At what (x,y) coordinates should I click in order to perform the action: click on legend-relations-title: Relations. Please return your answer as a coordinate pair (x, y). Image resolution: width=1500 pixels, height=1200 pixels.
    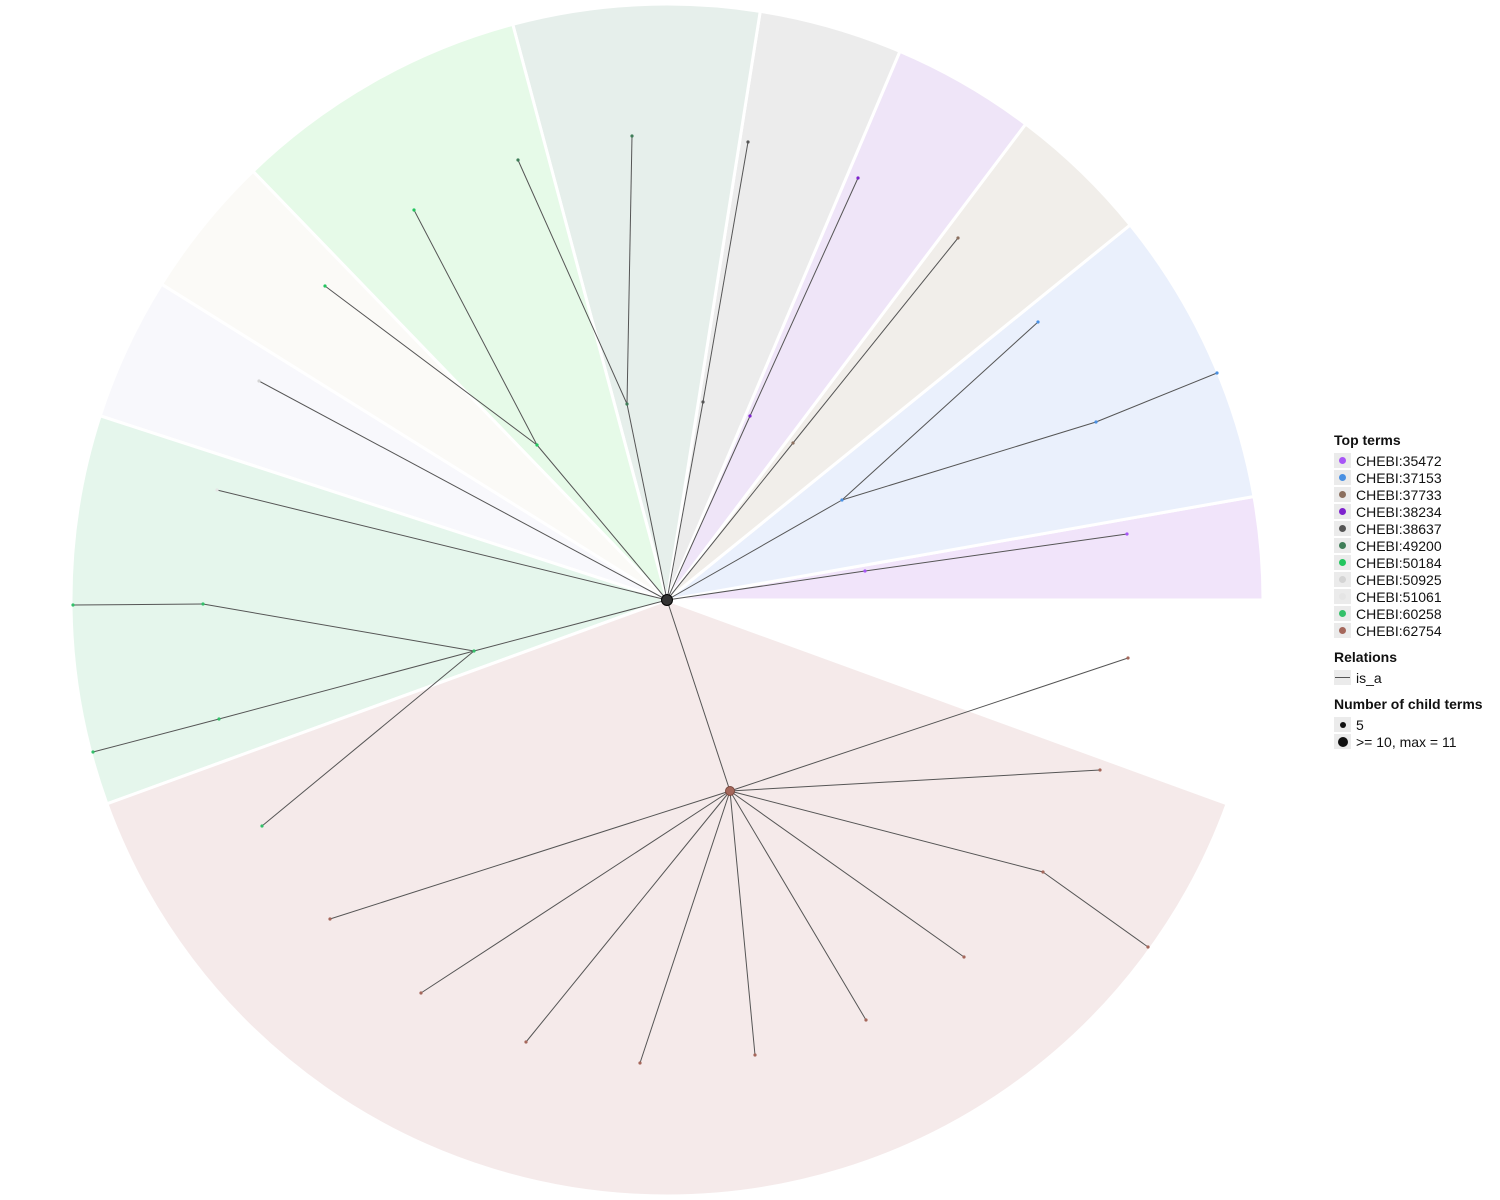
    Looking at the image, I should click on (1366, 657).